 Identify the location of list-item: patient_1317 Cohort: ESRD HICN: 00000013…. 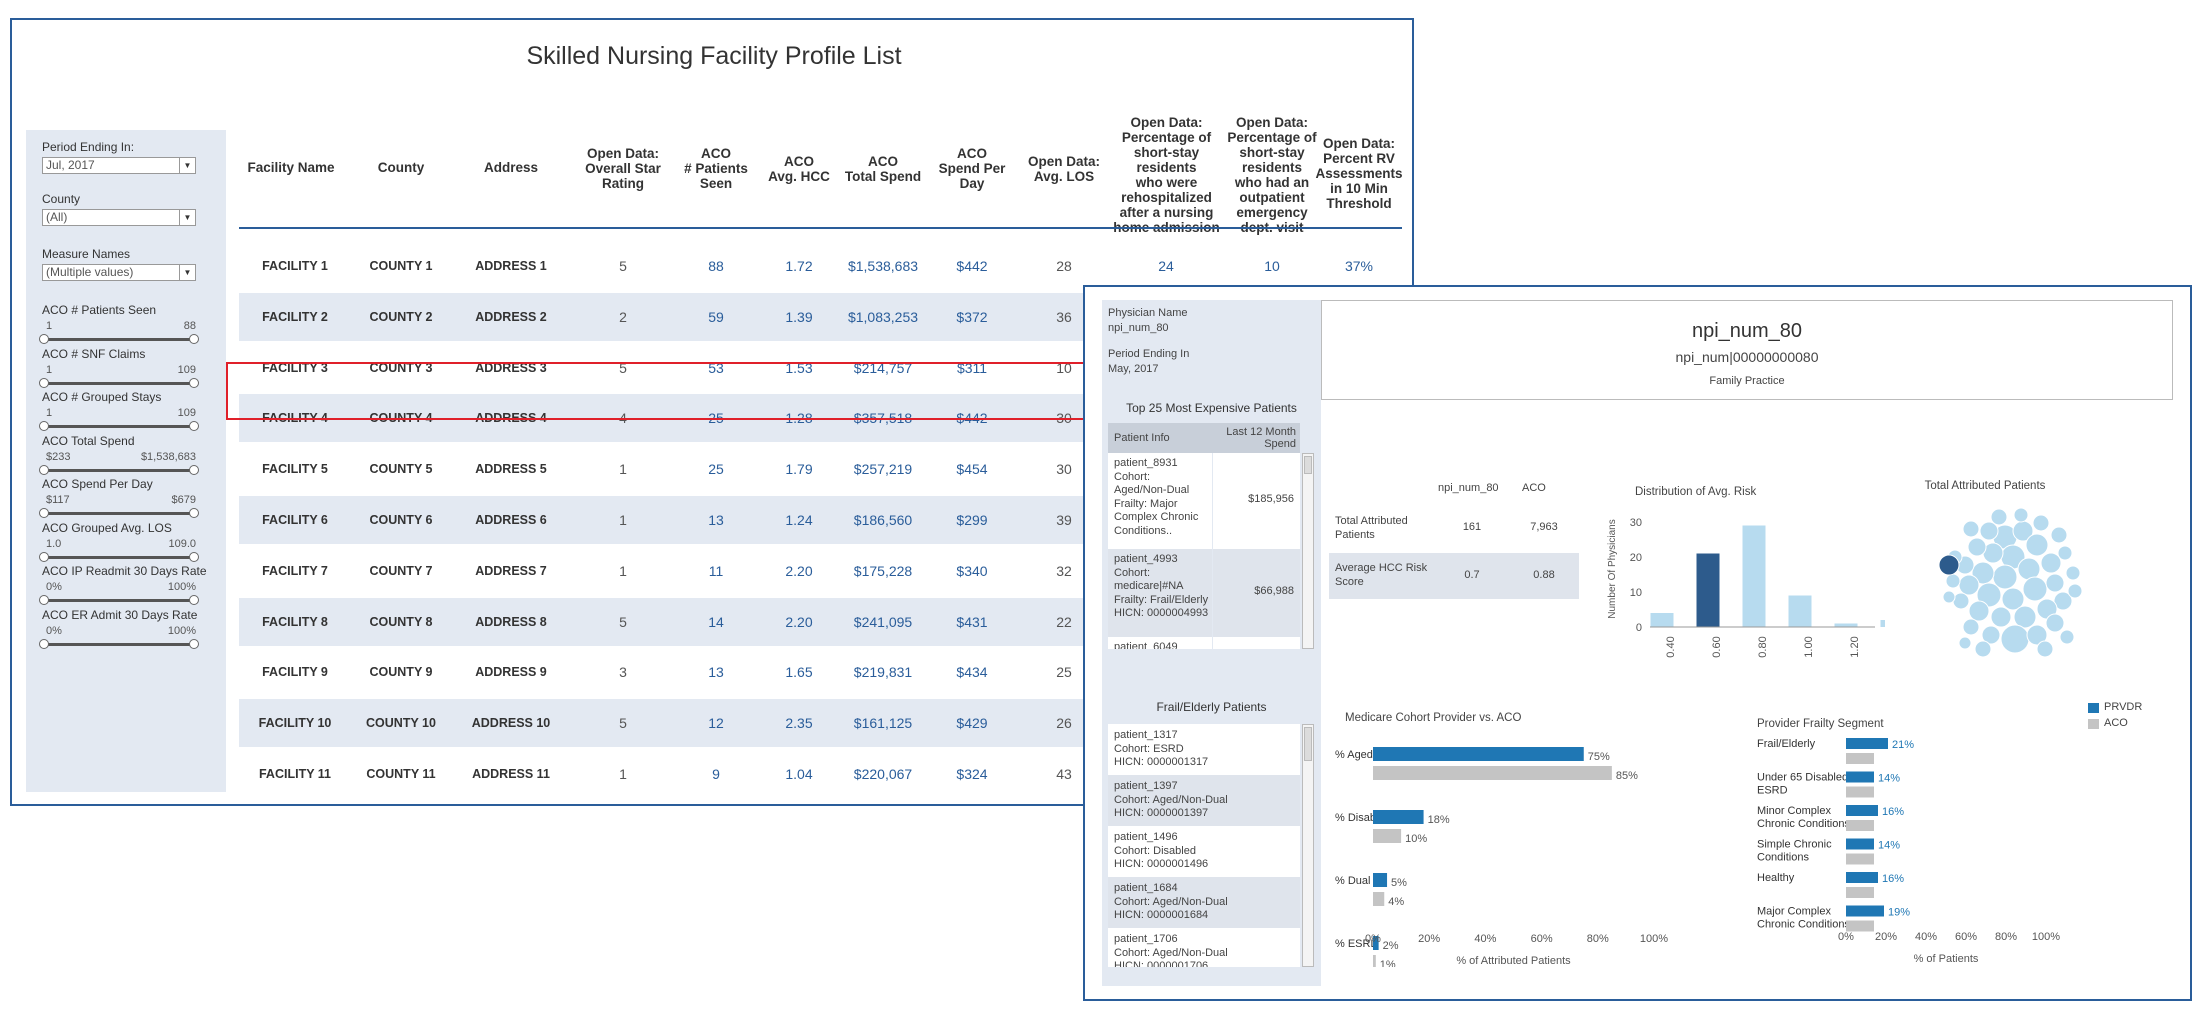
(1161, 748).